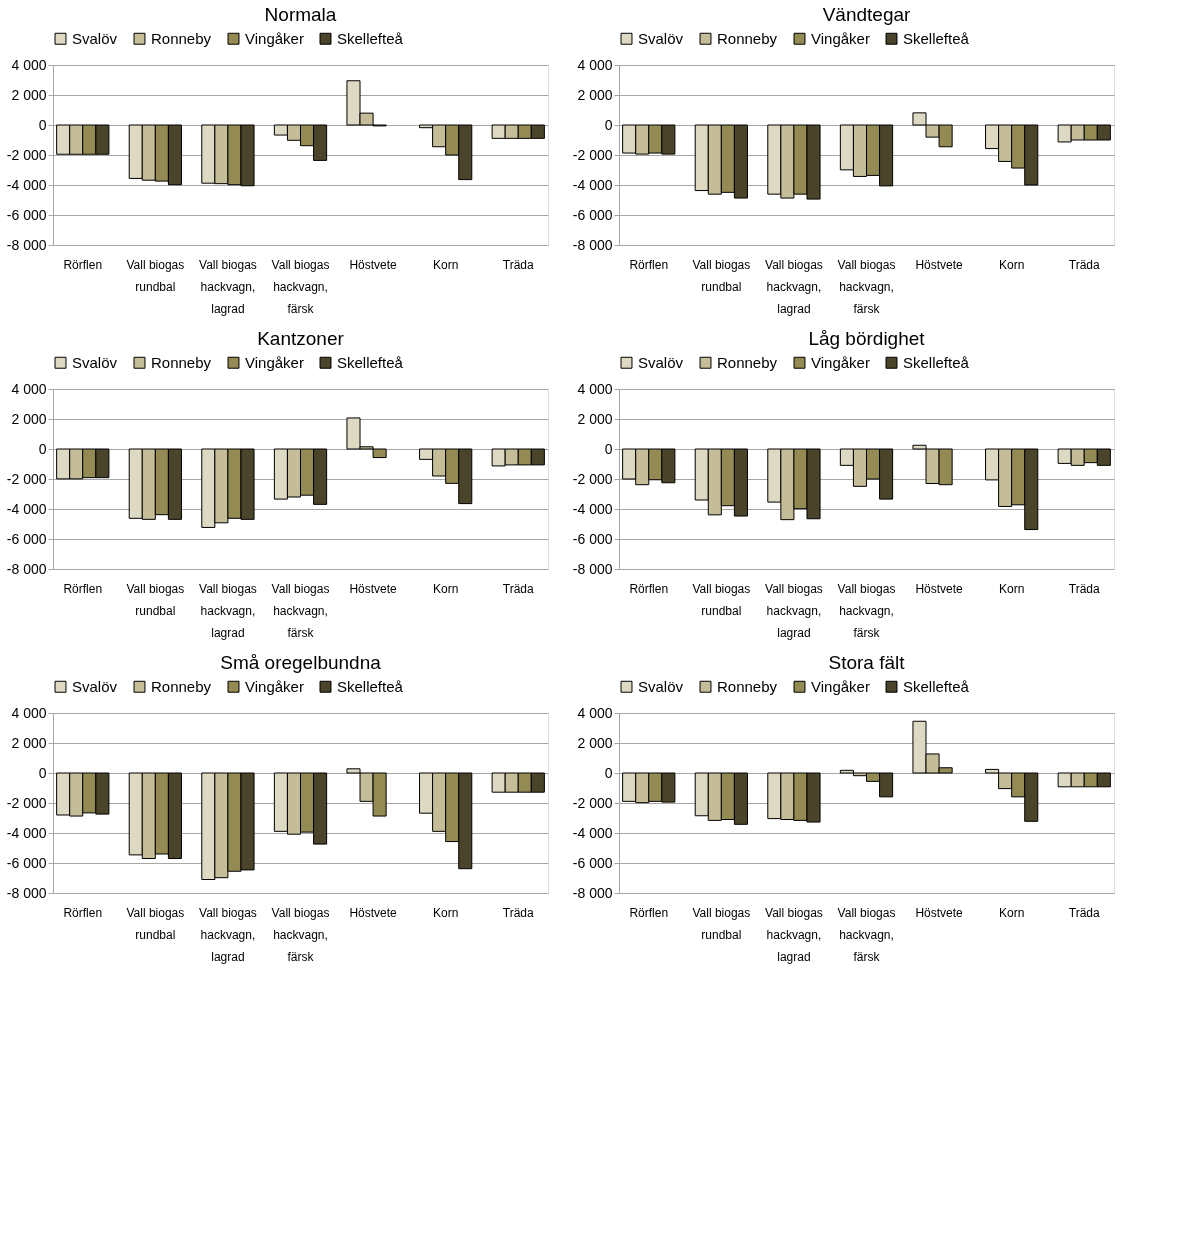 The image size is (1196, 1255). Describe the element at coordinates (867, 662) in the screenshot. I see `chart-title: Stora fält` at that location.